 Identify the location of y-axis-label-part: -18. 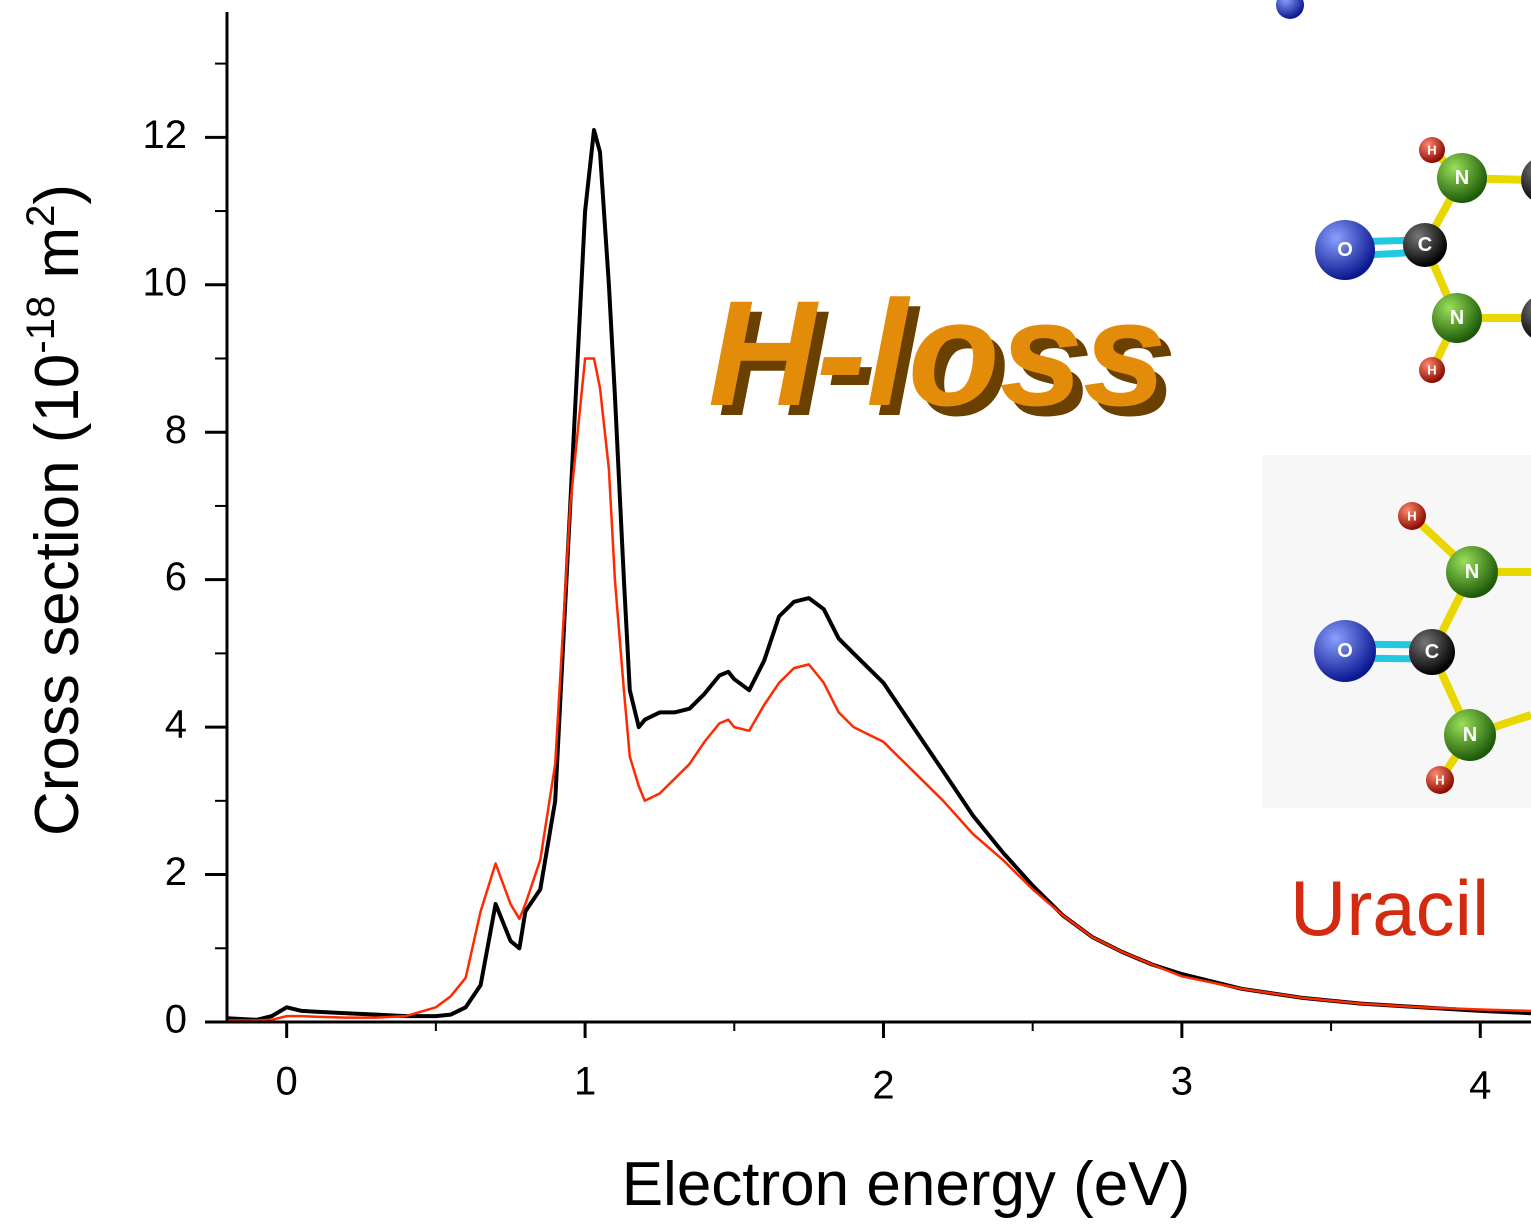
(41, 325).